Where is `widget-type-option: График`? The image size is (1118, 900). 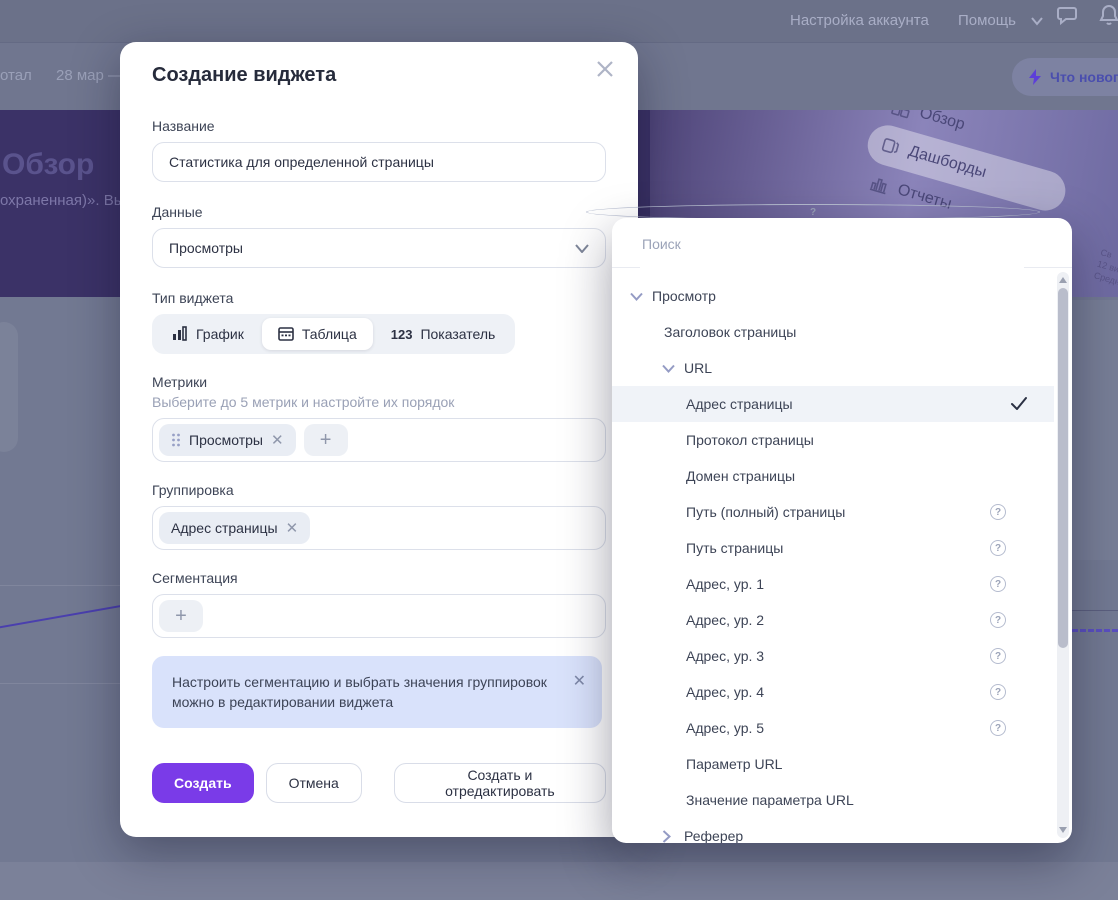
widget-type-option: График is located at coordinates (208, 334).